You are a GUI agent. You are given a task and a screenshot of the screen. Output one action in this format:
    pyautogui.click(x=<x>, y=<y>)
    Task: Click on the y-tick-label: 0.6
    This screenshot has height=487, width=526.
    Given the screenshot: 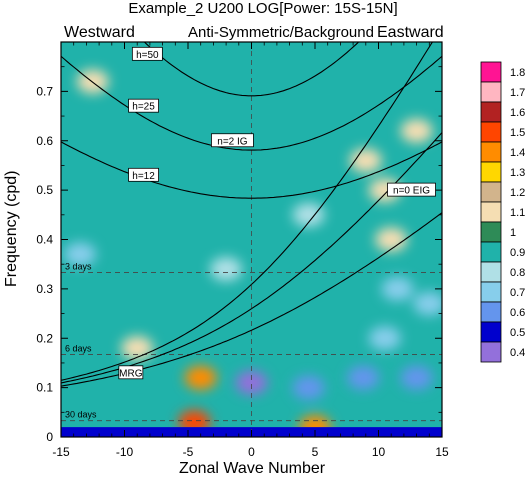 What is the action you would take?
    pyautogui.click(x=44, y=141)
    